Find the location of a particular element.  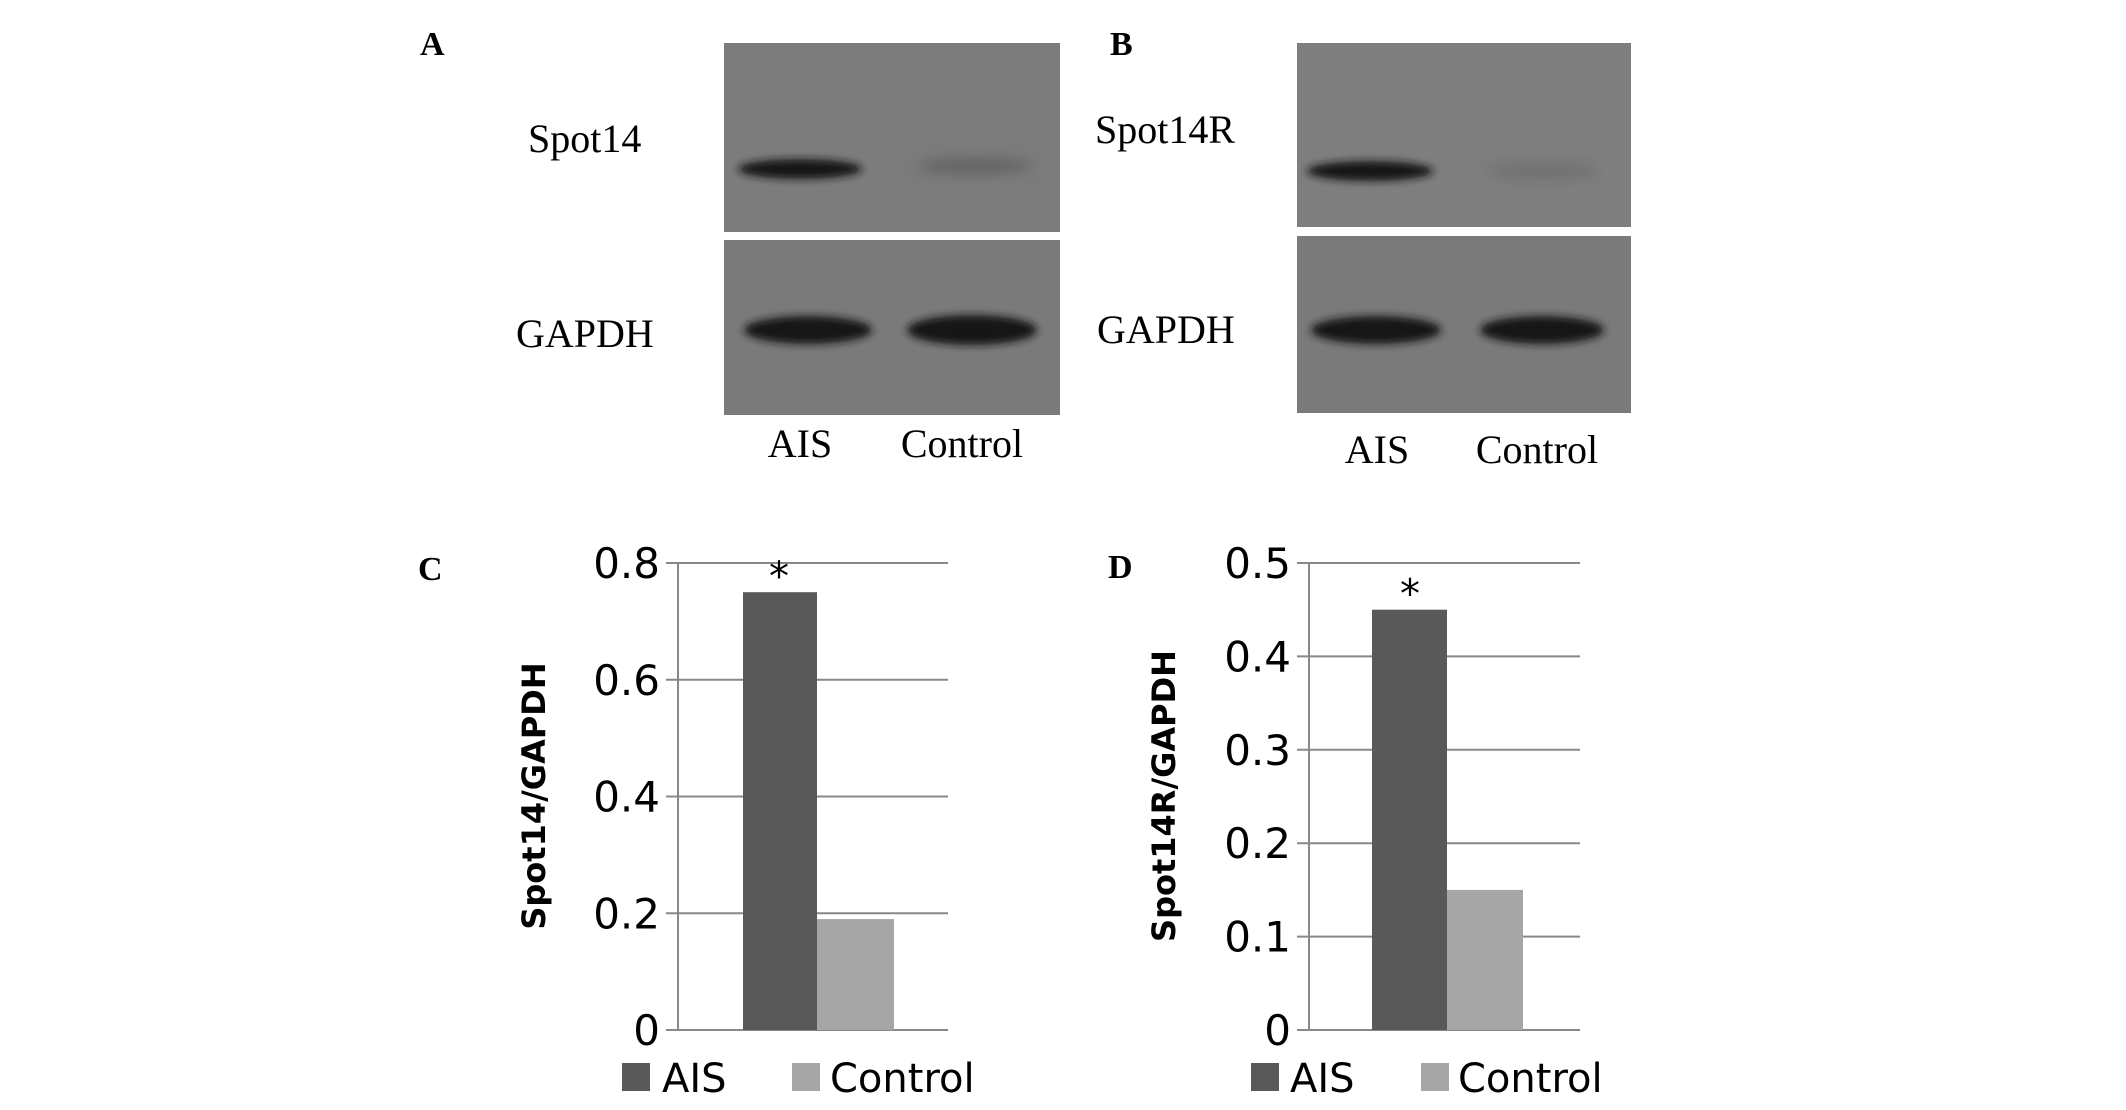

chart-c-legend-swatch-control is located at coordinates (806, 1077).